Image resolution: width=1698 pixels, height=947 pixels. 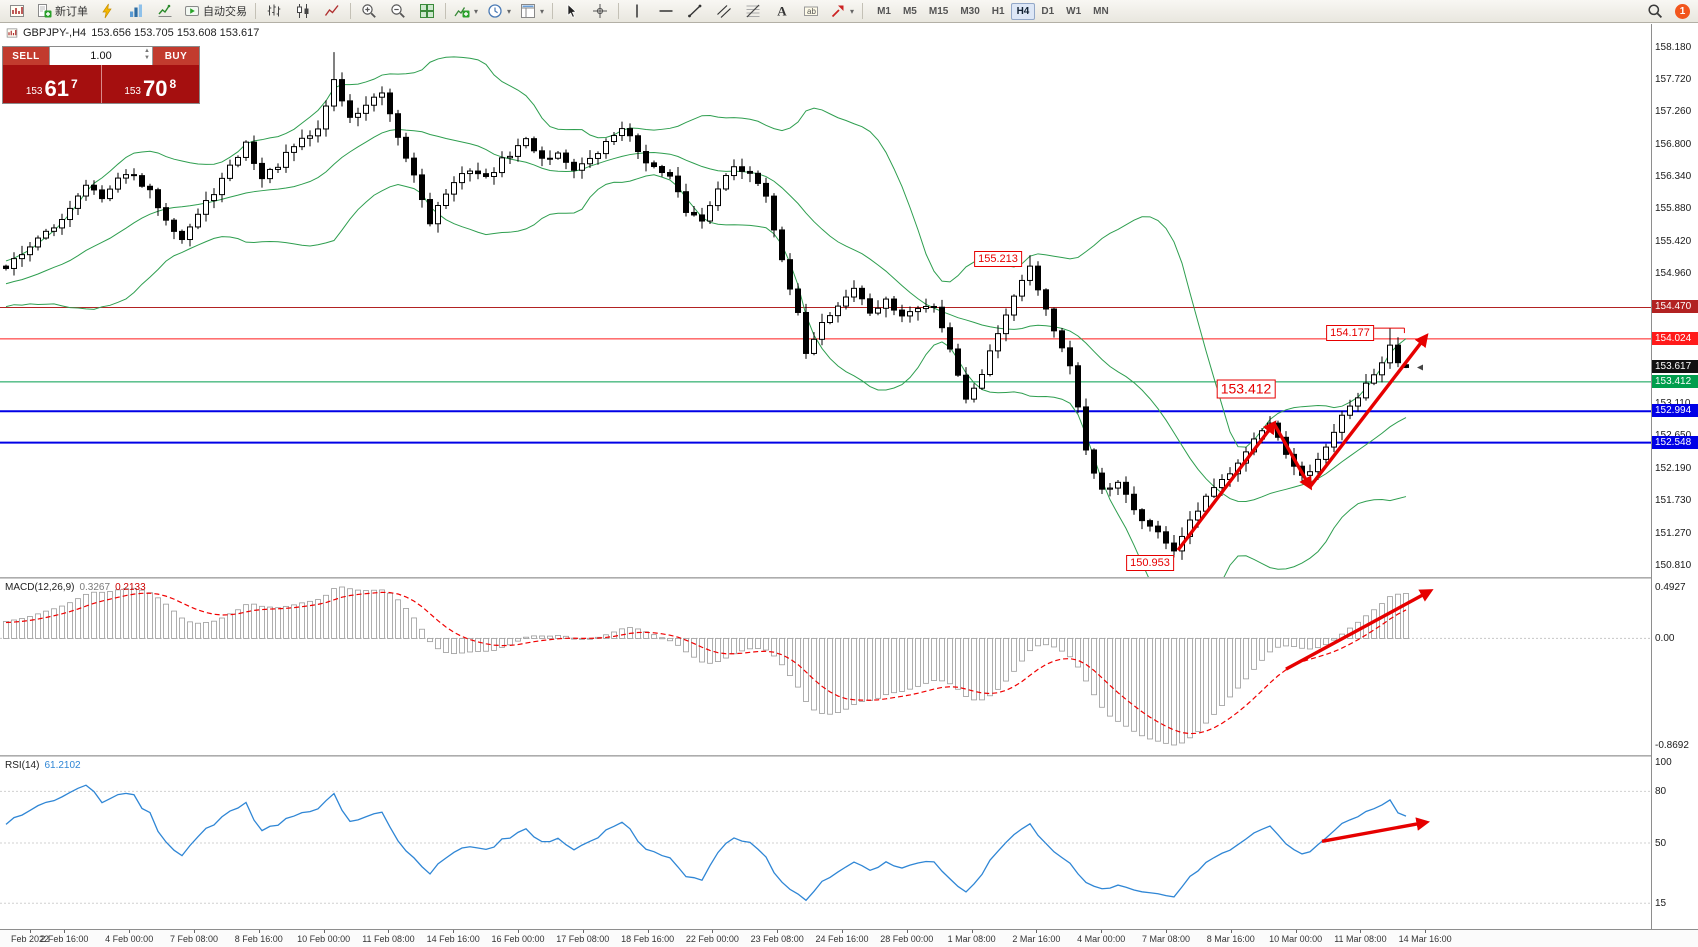 I want to click on time-label: 11 Mar 08:00, so click(x=1360, y=939).